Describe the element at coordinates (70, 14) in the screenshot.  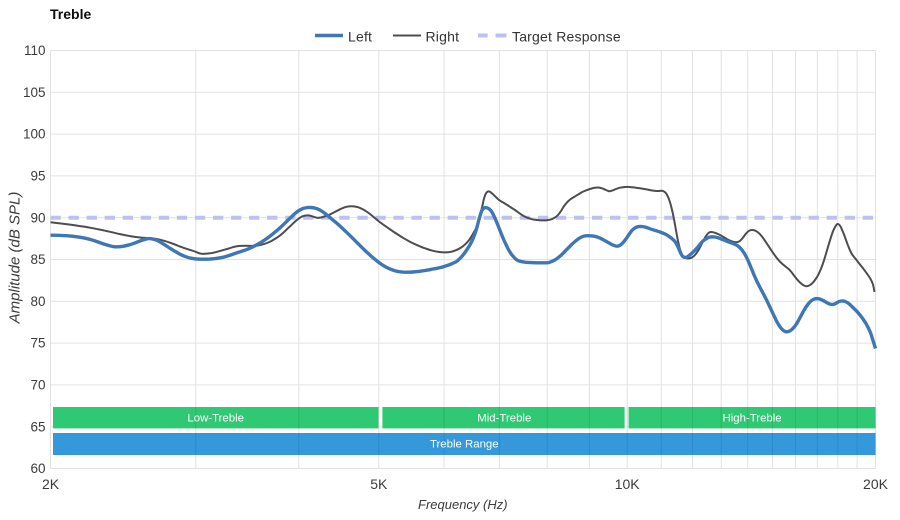
I see `svg-text: Treble` at that location.